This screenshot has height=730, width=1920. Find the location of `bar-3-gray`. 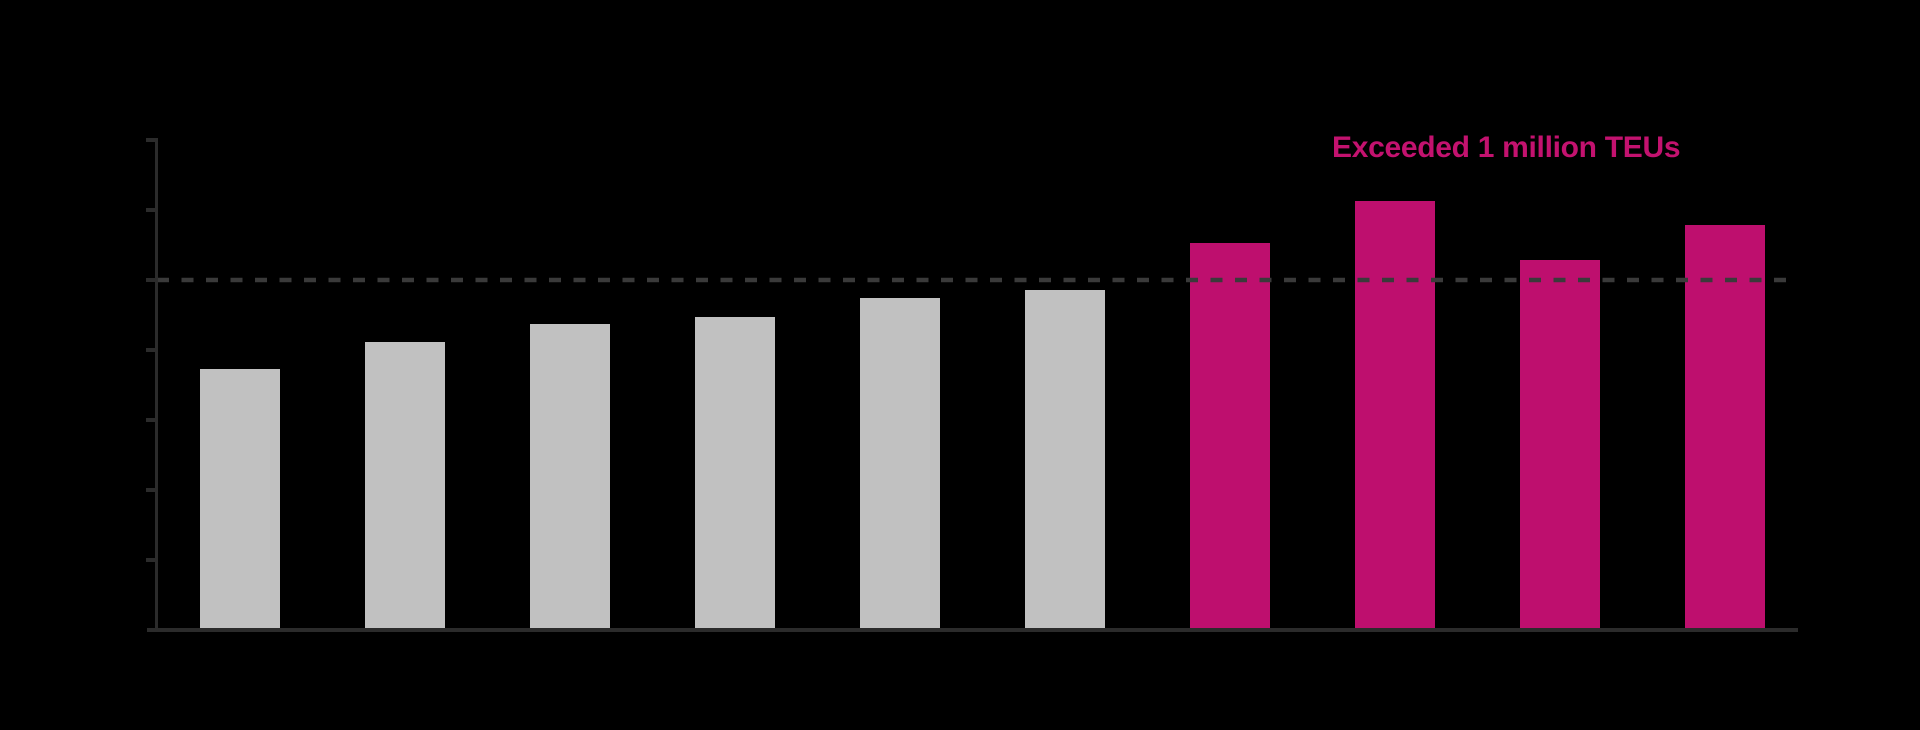

bar-3-gray is located at coordinates (570, 477).